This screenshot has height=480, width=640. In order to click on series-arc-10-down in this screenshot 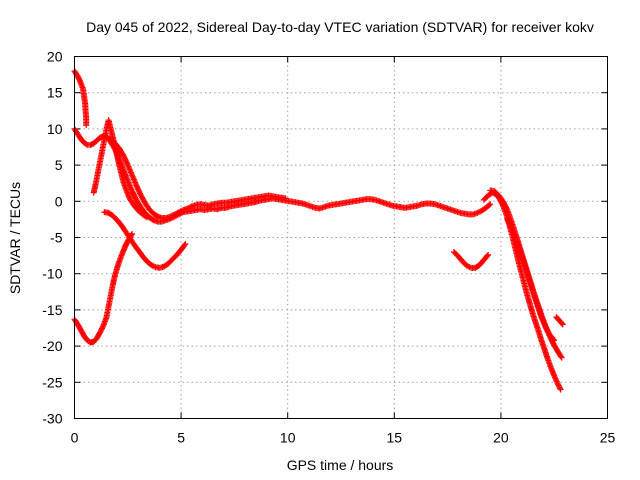, I will do `click(282, 175)`.